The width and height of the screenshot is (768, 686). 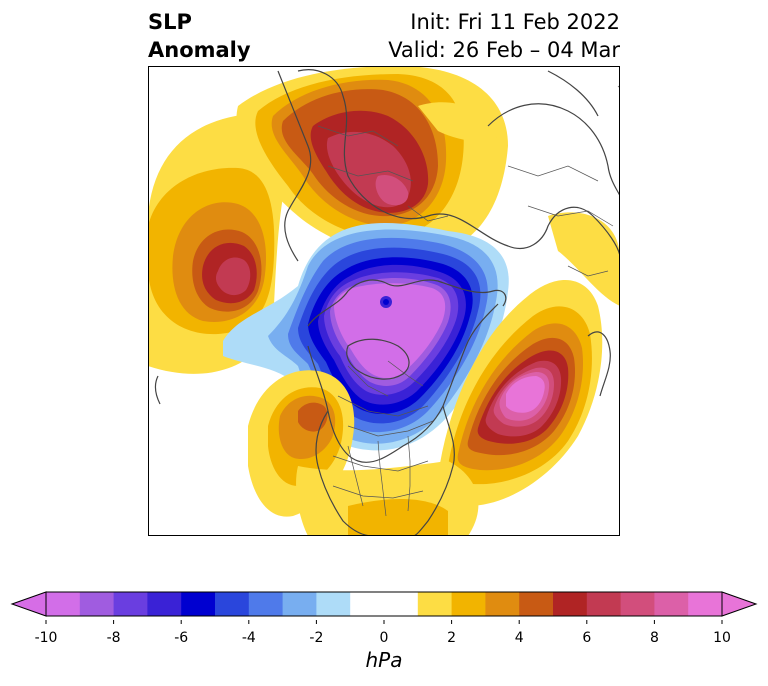 I want to click on colorbar-tick-label: -6, so click(x=181, y=638).